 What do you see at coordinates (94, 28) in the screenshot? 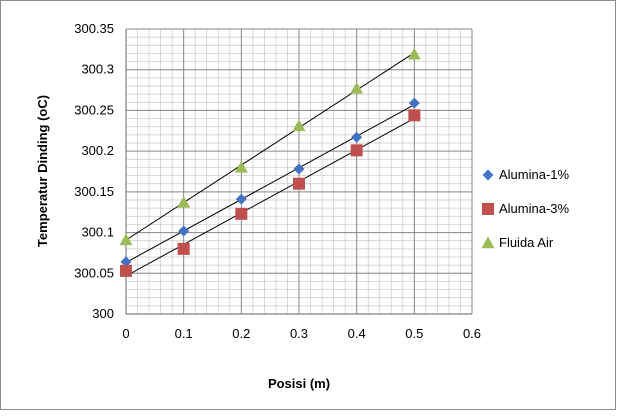
I see `y-tick-label: 300.35` at bounding box center [94, 28].